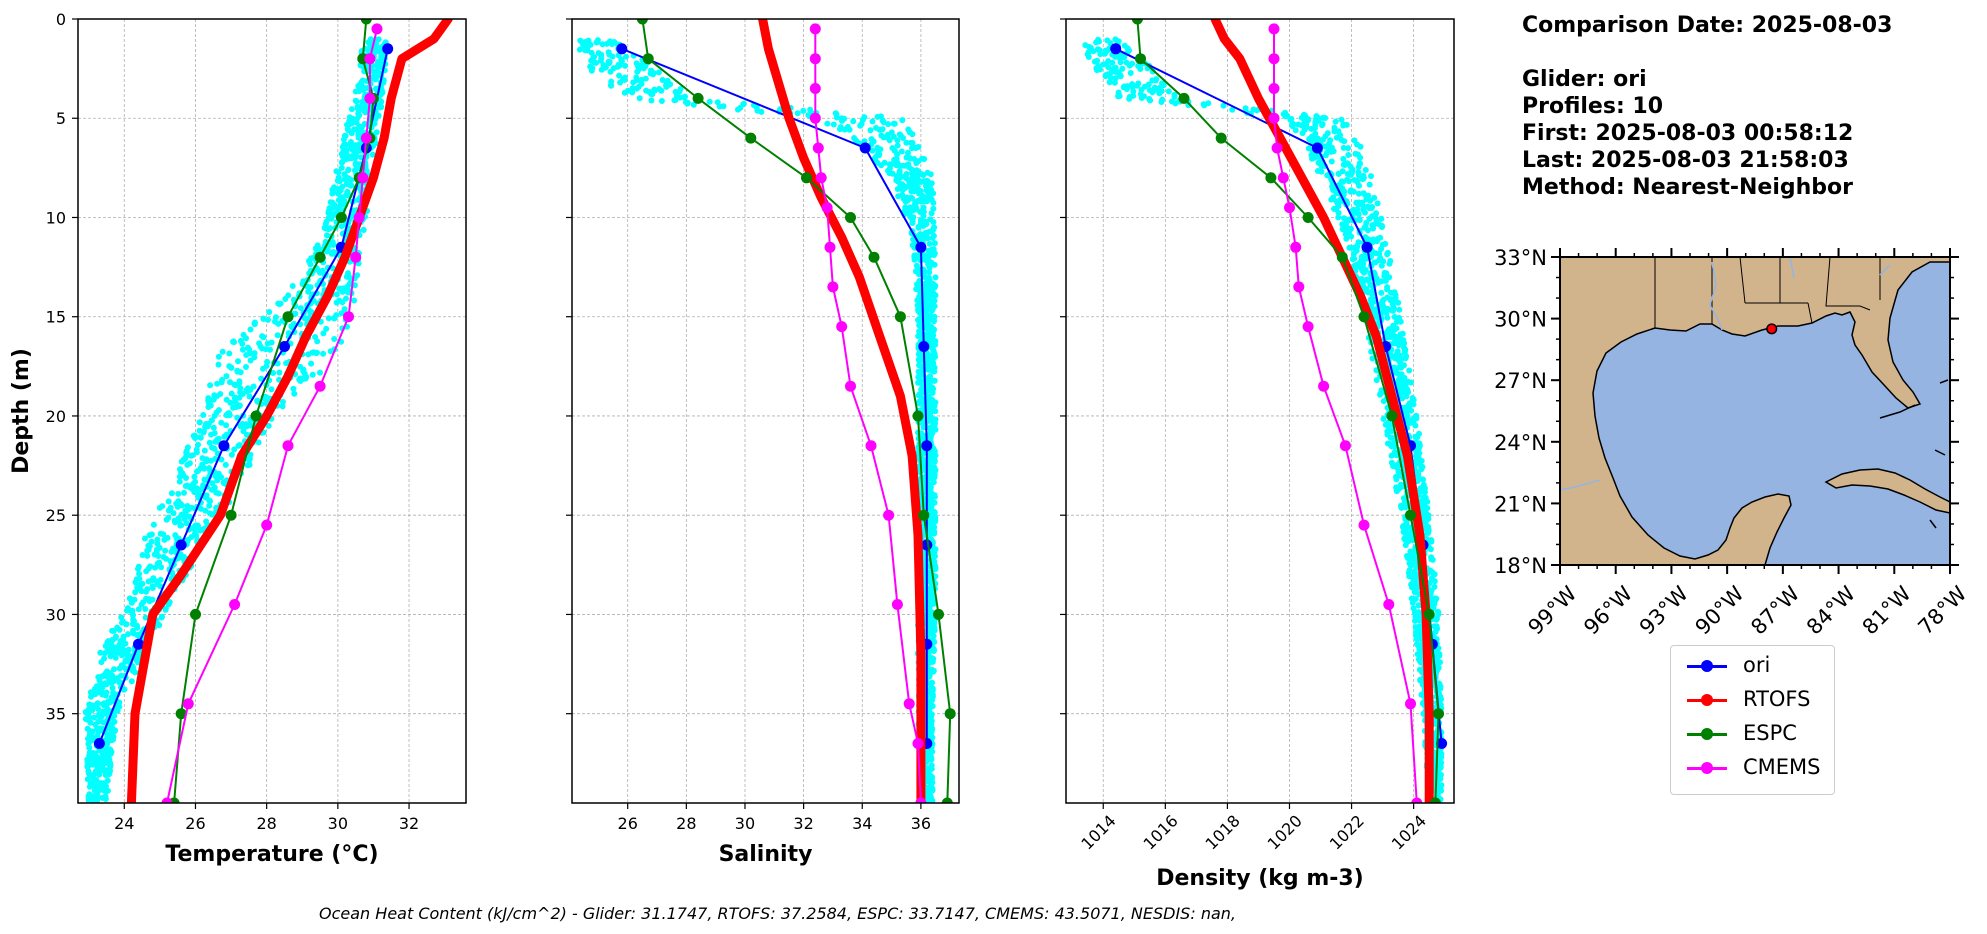  What do you see at coordinates (409, 823) in the screenshot?
I see `x-tick-label: 32` at bounding box center [409, 823].